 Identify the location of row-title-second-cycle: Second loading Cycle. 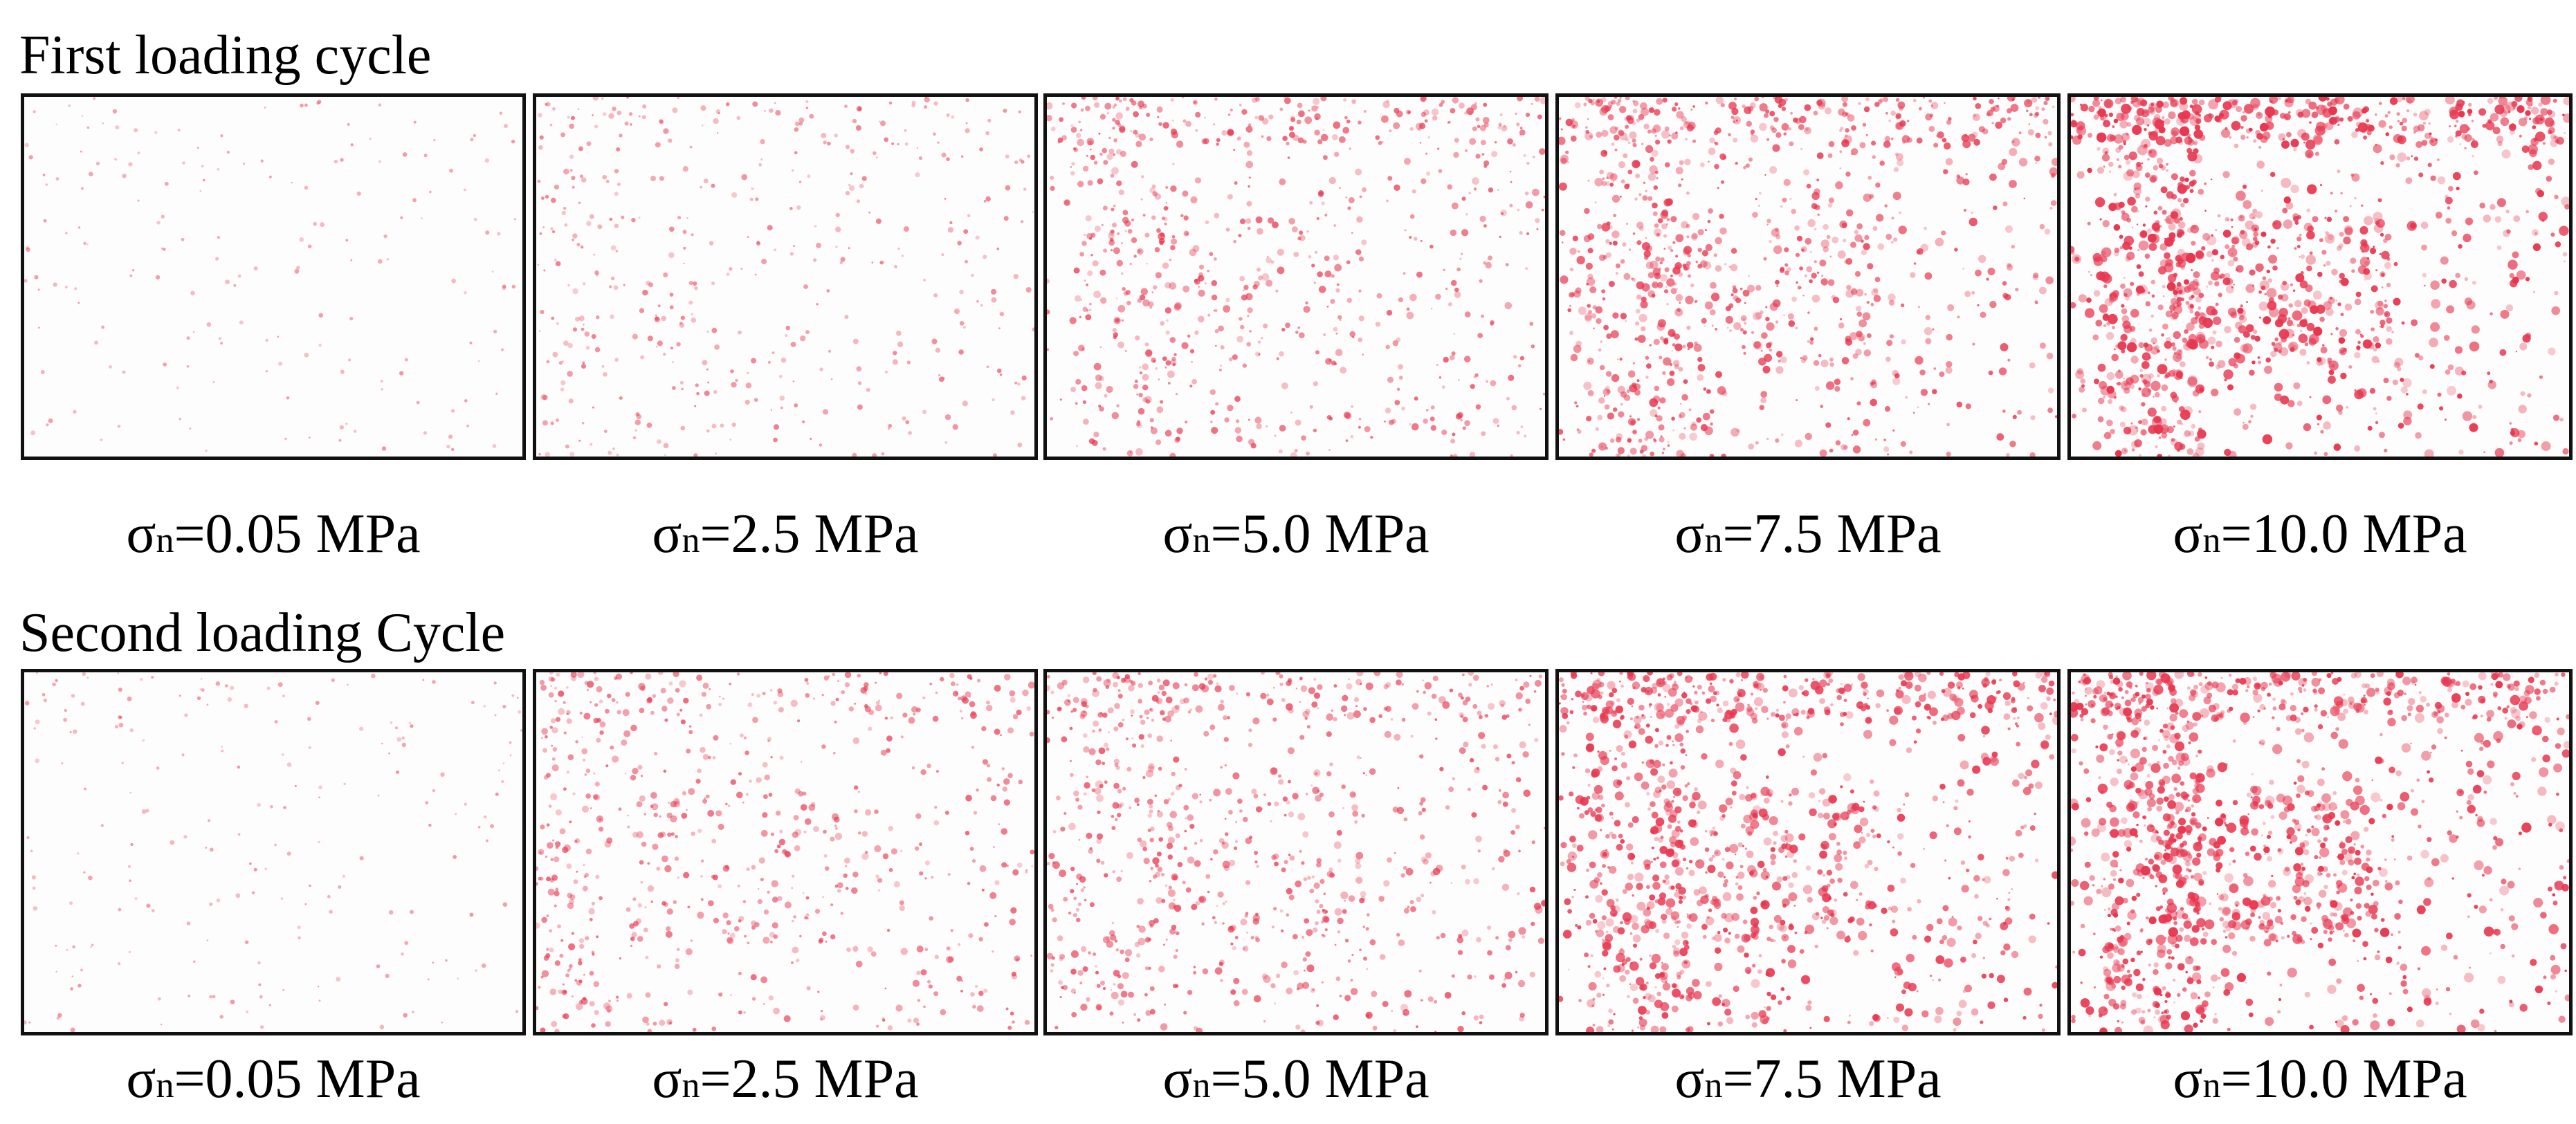
(262, 632).